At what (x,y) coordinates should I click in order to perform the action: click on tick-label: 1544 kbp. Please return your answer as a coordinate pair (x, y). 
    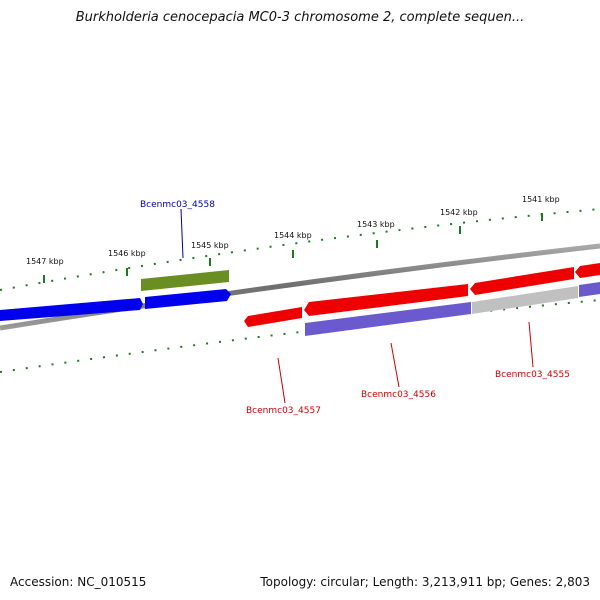
    Looking at the image, I should click on (293, 235).